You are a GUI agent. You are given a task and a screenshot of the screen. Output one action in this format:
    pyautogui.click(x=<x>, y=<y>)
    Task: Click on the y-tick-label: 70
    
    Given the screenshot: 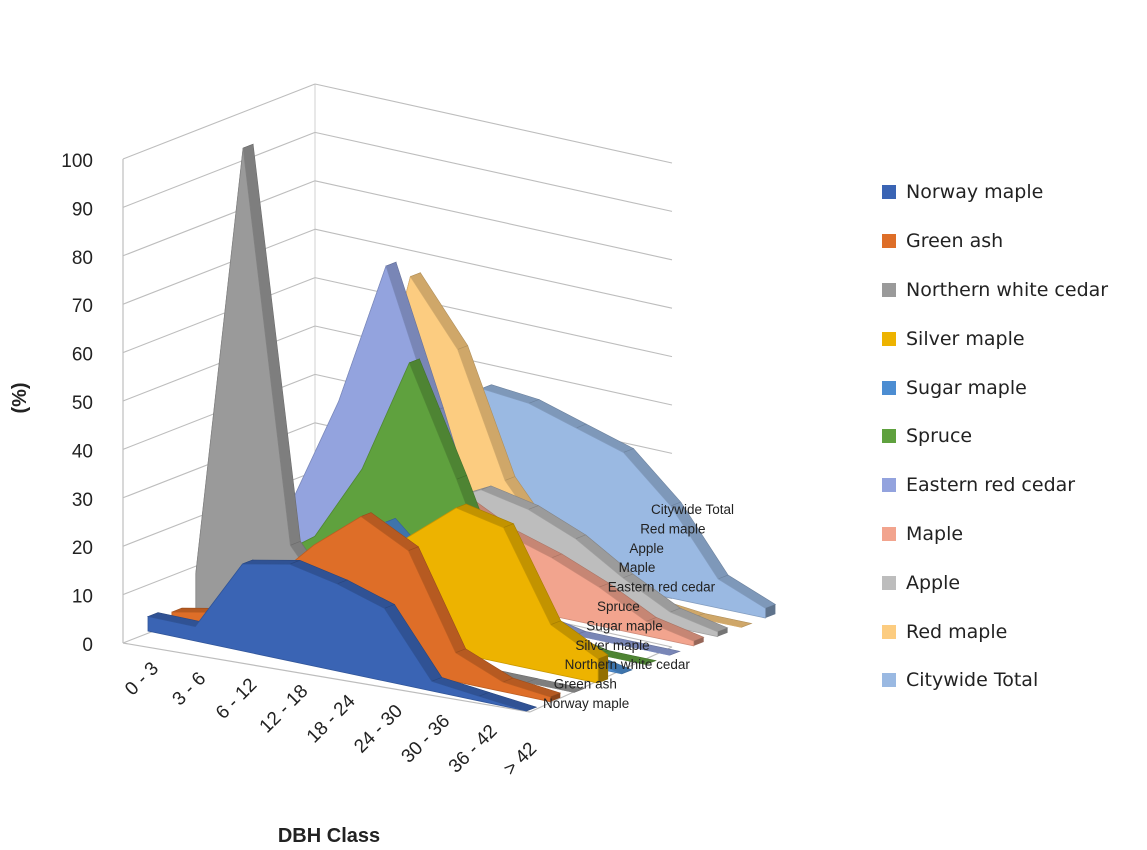 What is the action you would take?
    pyautogui.click(x=82, y=306)
    